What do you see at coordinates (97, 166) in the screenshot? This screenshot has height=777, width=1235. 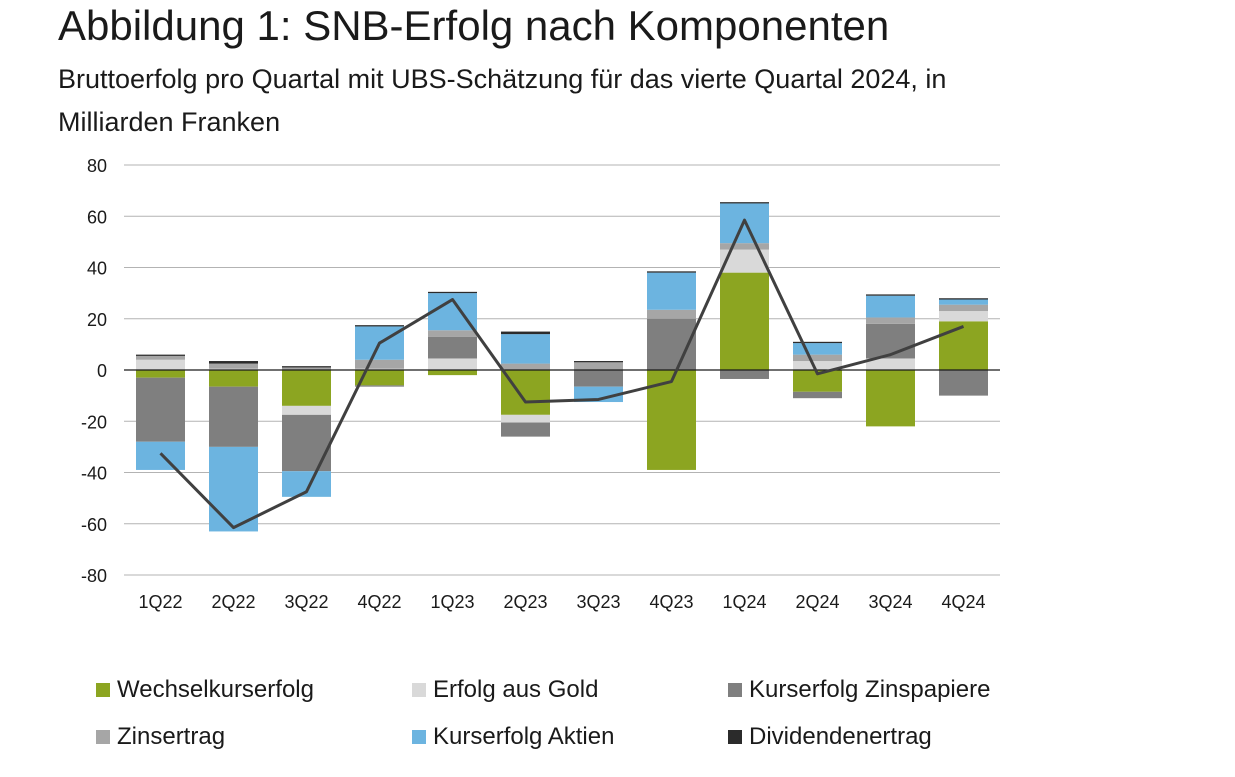 I see `y-tick-label: 80` at bounding box center [97, 166].